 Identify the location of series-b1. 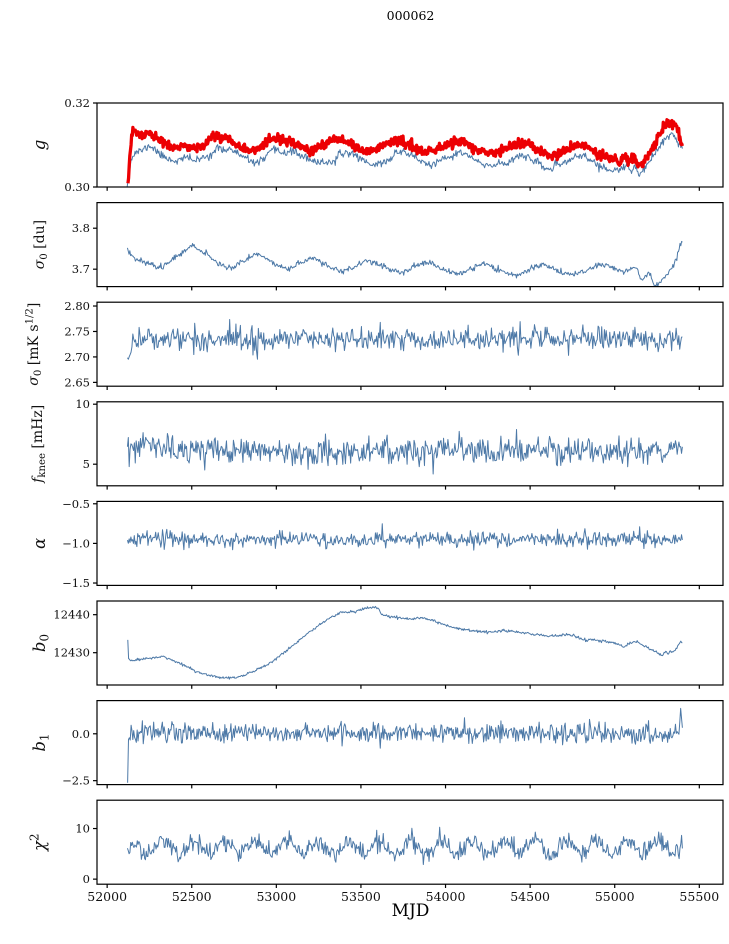
(405, 745).